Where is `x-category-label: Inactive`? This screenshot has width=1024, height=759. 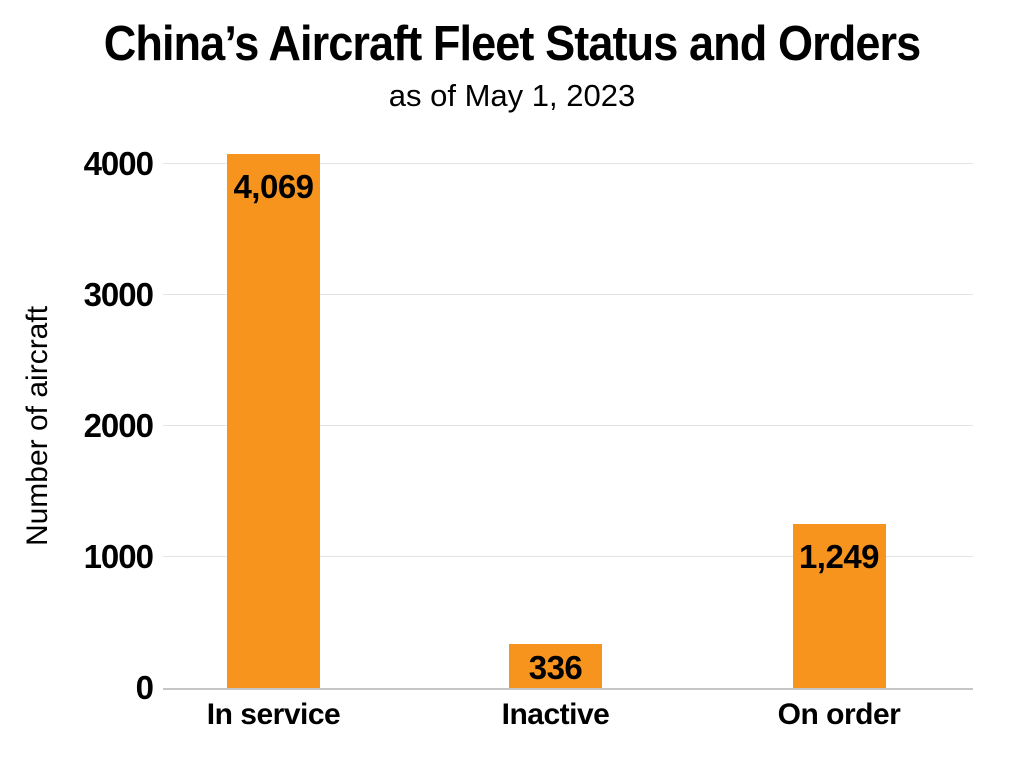 x-category-label: Inactive is located at coordinates (555, 714).